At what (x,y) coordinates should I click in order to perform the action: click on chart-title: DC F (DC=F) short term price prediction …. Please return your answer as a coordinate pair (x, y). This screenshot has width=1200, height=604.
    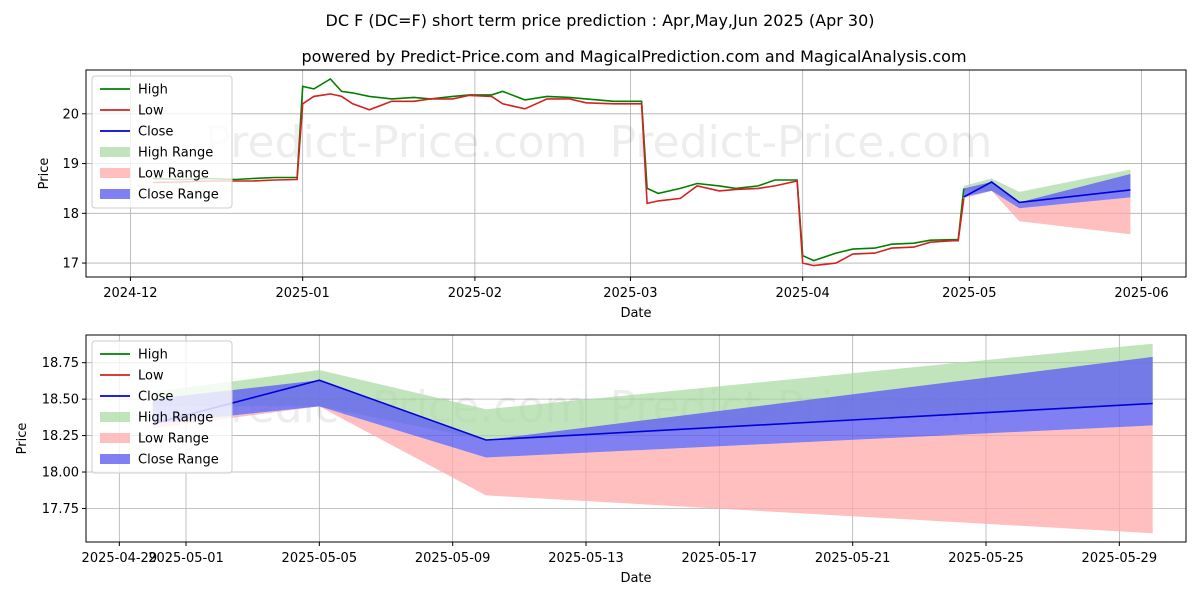
    Looking at the image, I should click on (600, 20).